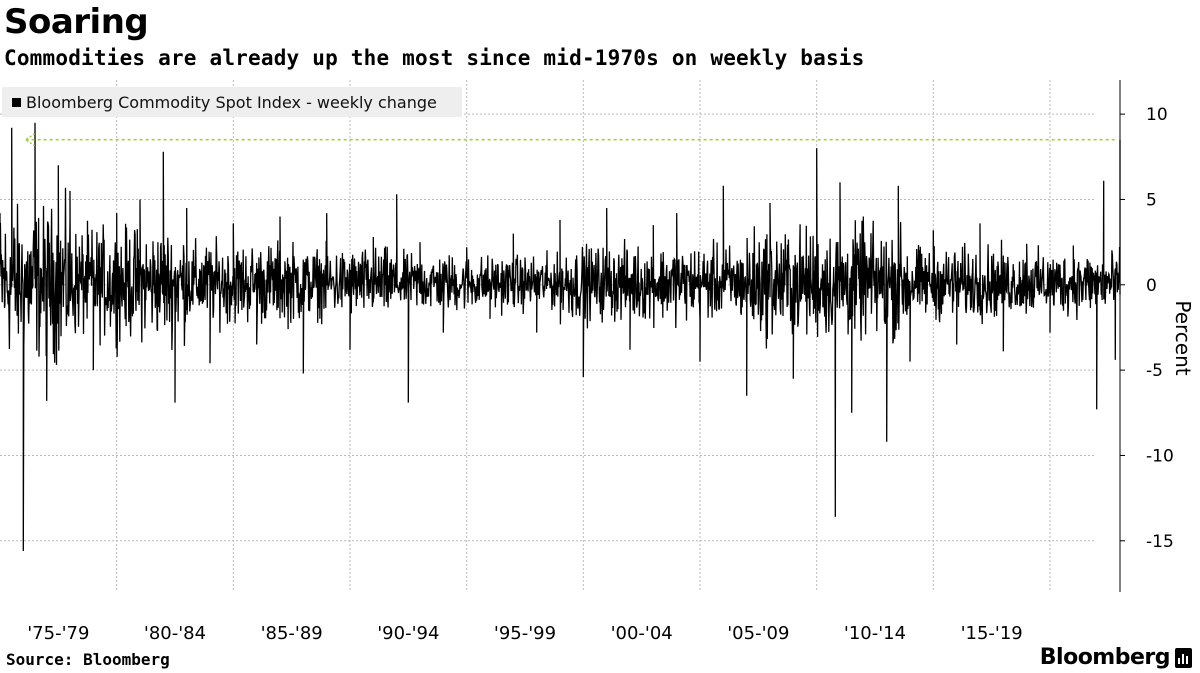 Image resolution: width=1200 pixels, height=673 pixels. Describe the element at coordinates (525, 633) in the screenshot. I see `x-tick-label: '95-'99` at that location.